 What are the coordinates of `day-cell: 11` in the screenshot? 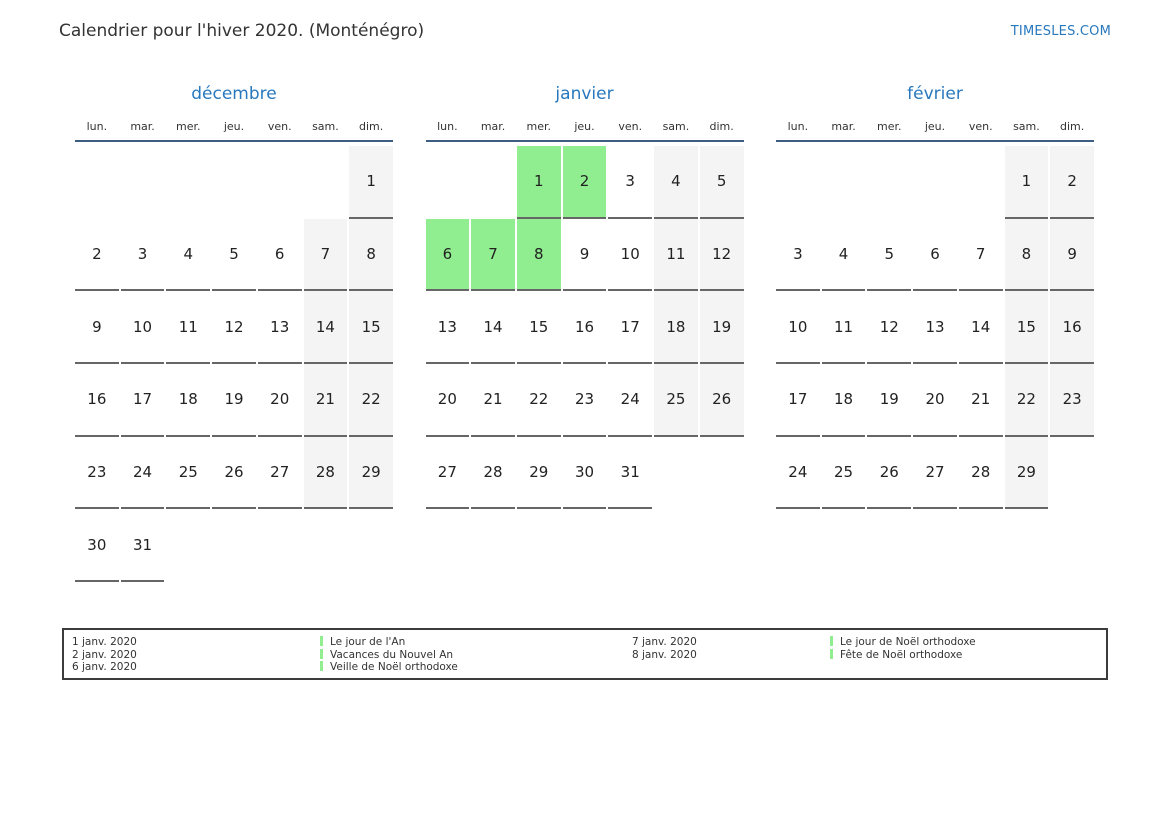 It's located at (843, 328).